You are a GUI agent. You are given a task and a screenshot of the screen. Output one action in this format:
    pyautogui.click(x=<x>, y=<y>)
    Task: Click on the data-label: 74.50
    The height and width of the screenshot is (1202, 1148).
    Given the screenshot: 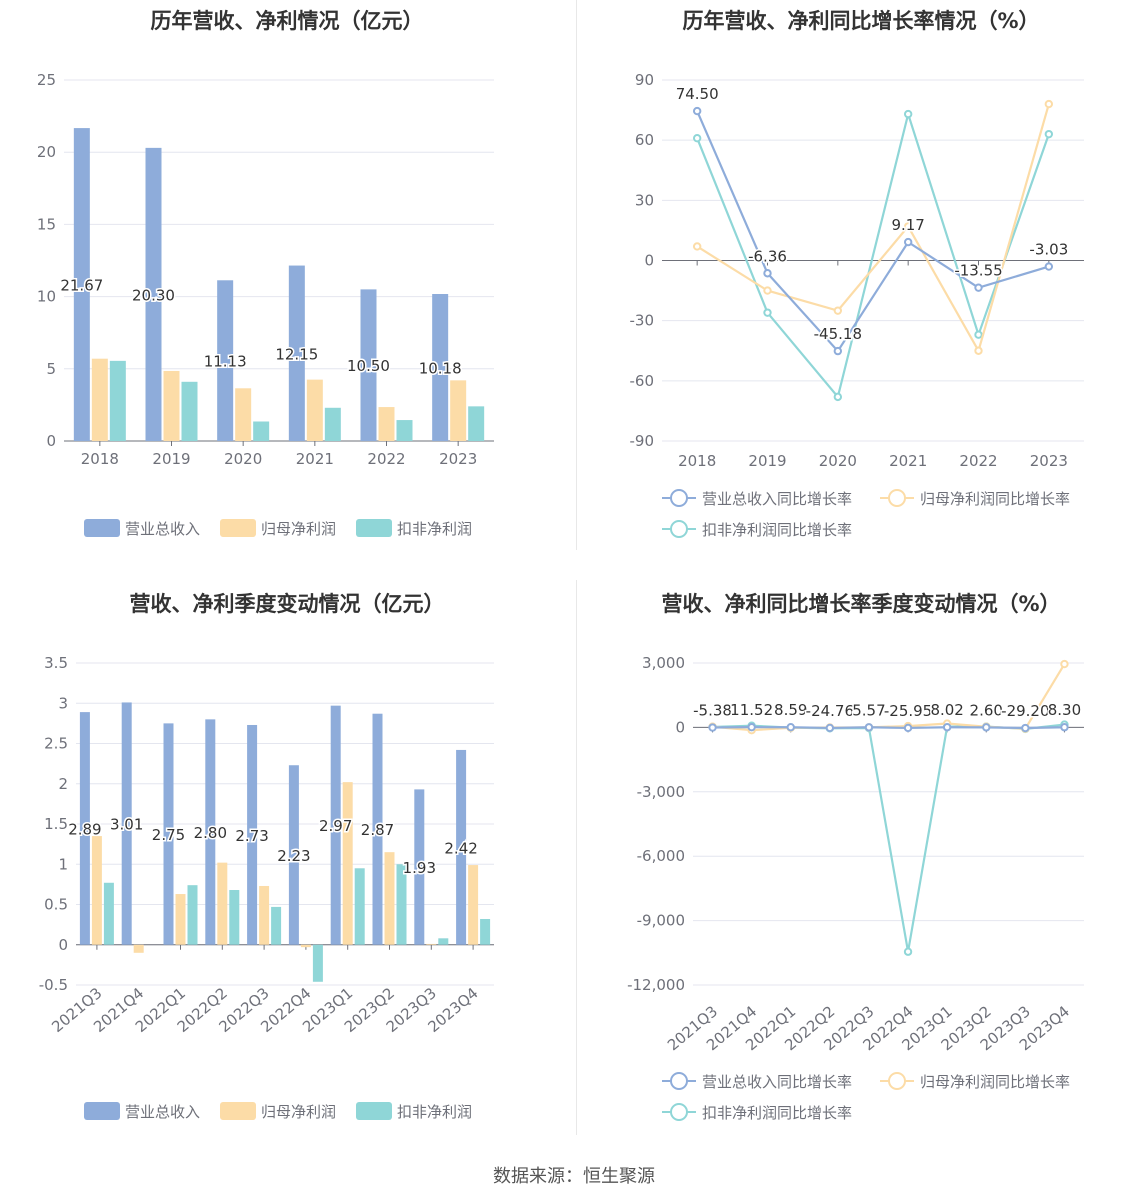 What is the action you would take?
    pyautogui.click(x=697, y=94)
    